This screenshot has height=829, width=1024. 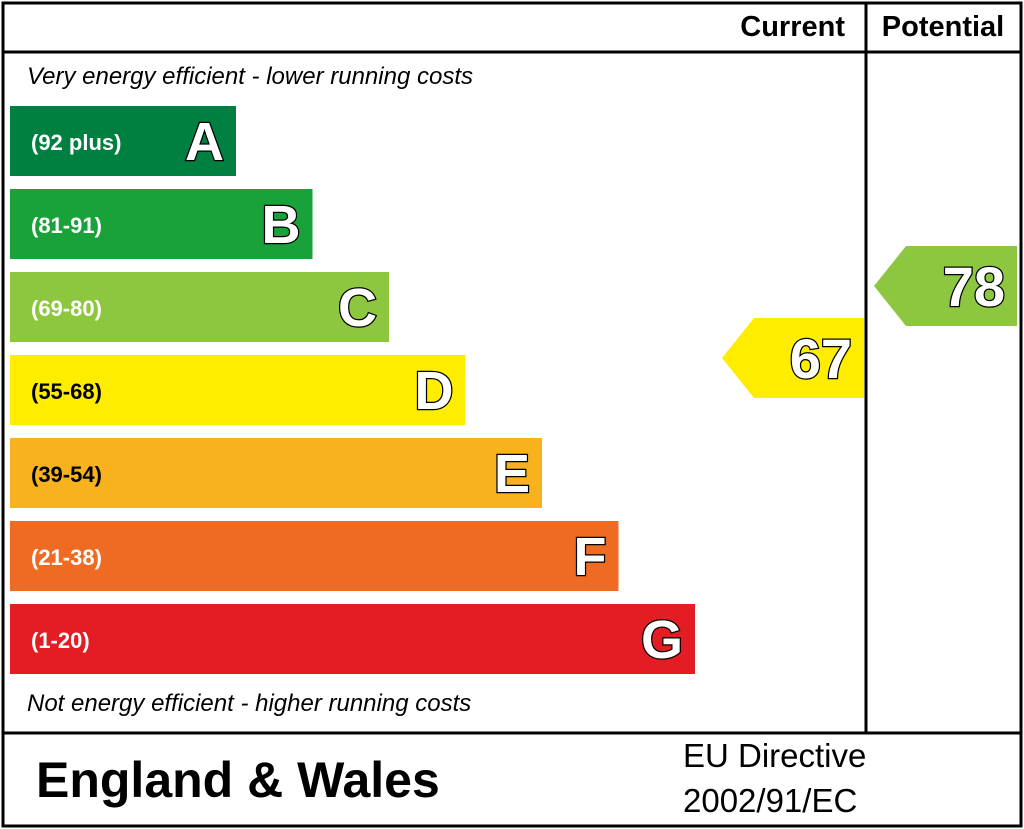 I want to click on band-range-label: (92 plus), so click(x=76, y=142).